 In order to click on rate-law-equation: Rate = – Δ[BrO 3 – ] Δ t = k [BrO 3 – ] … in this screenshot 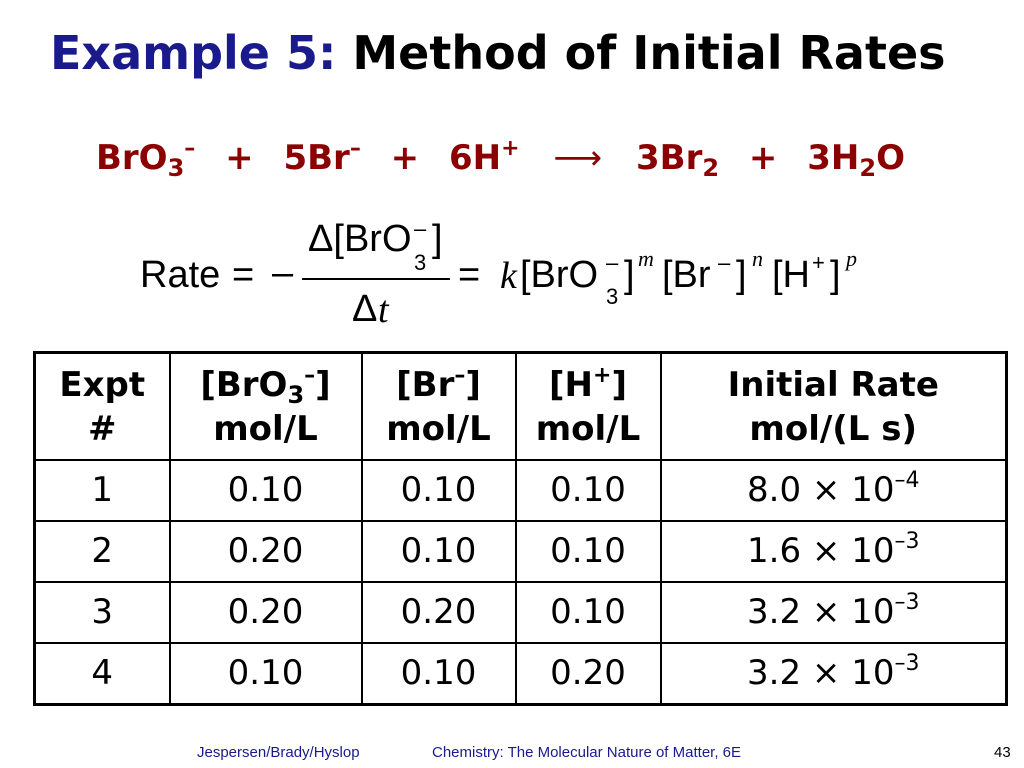, I will do `click(520, 277)`.